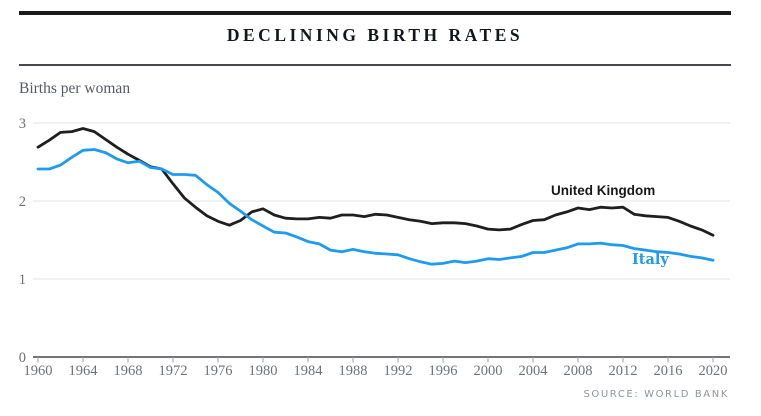 The image size is (761, 416). I want to click on x-axis-tick-label: 1960, so click(38, 371).